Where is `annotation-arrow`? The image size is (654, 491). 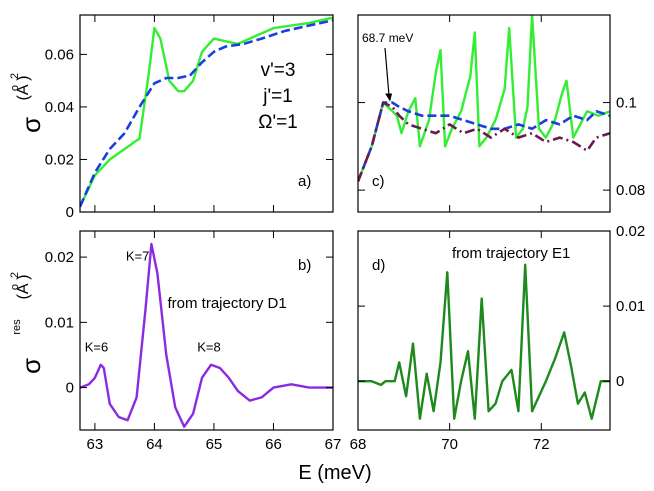
annotation-arrow is located at coordinates (387, 72).